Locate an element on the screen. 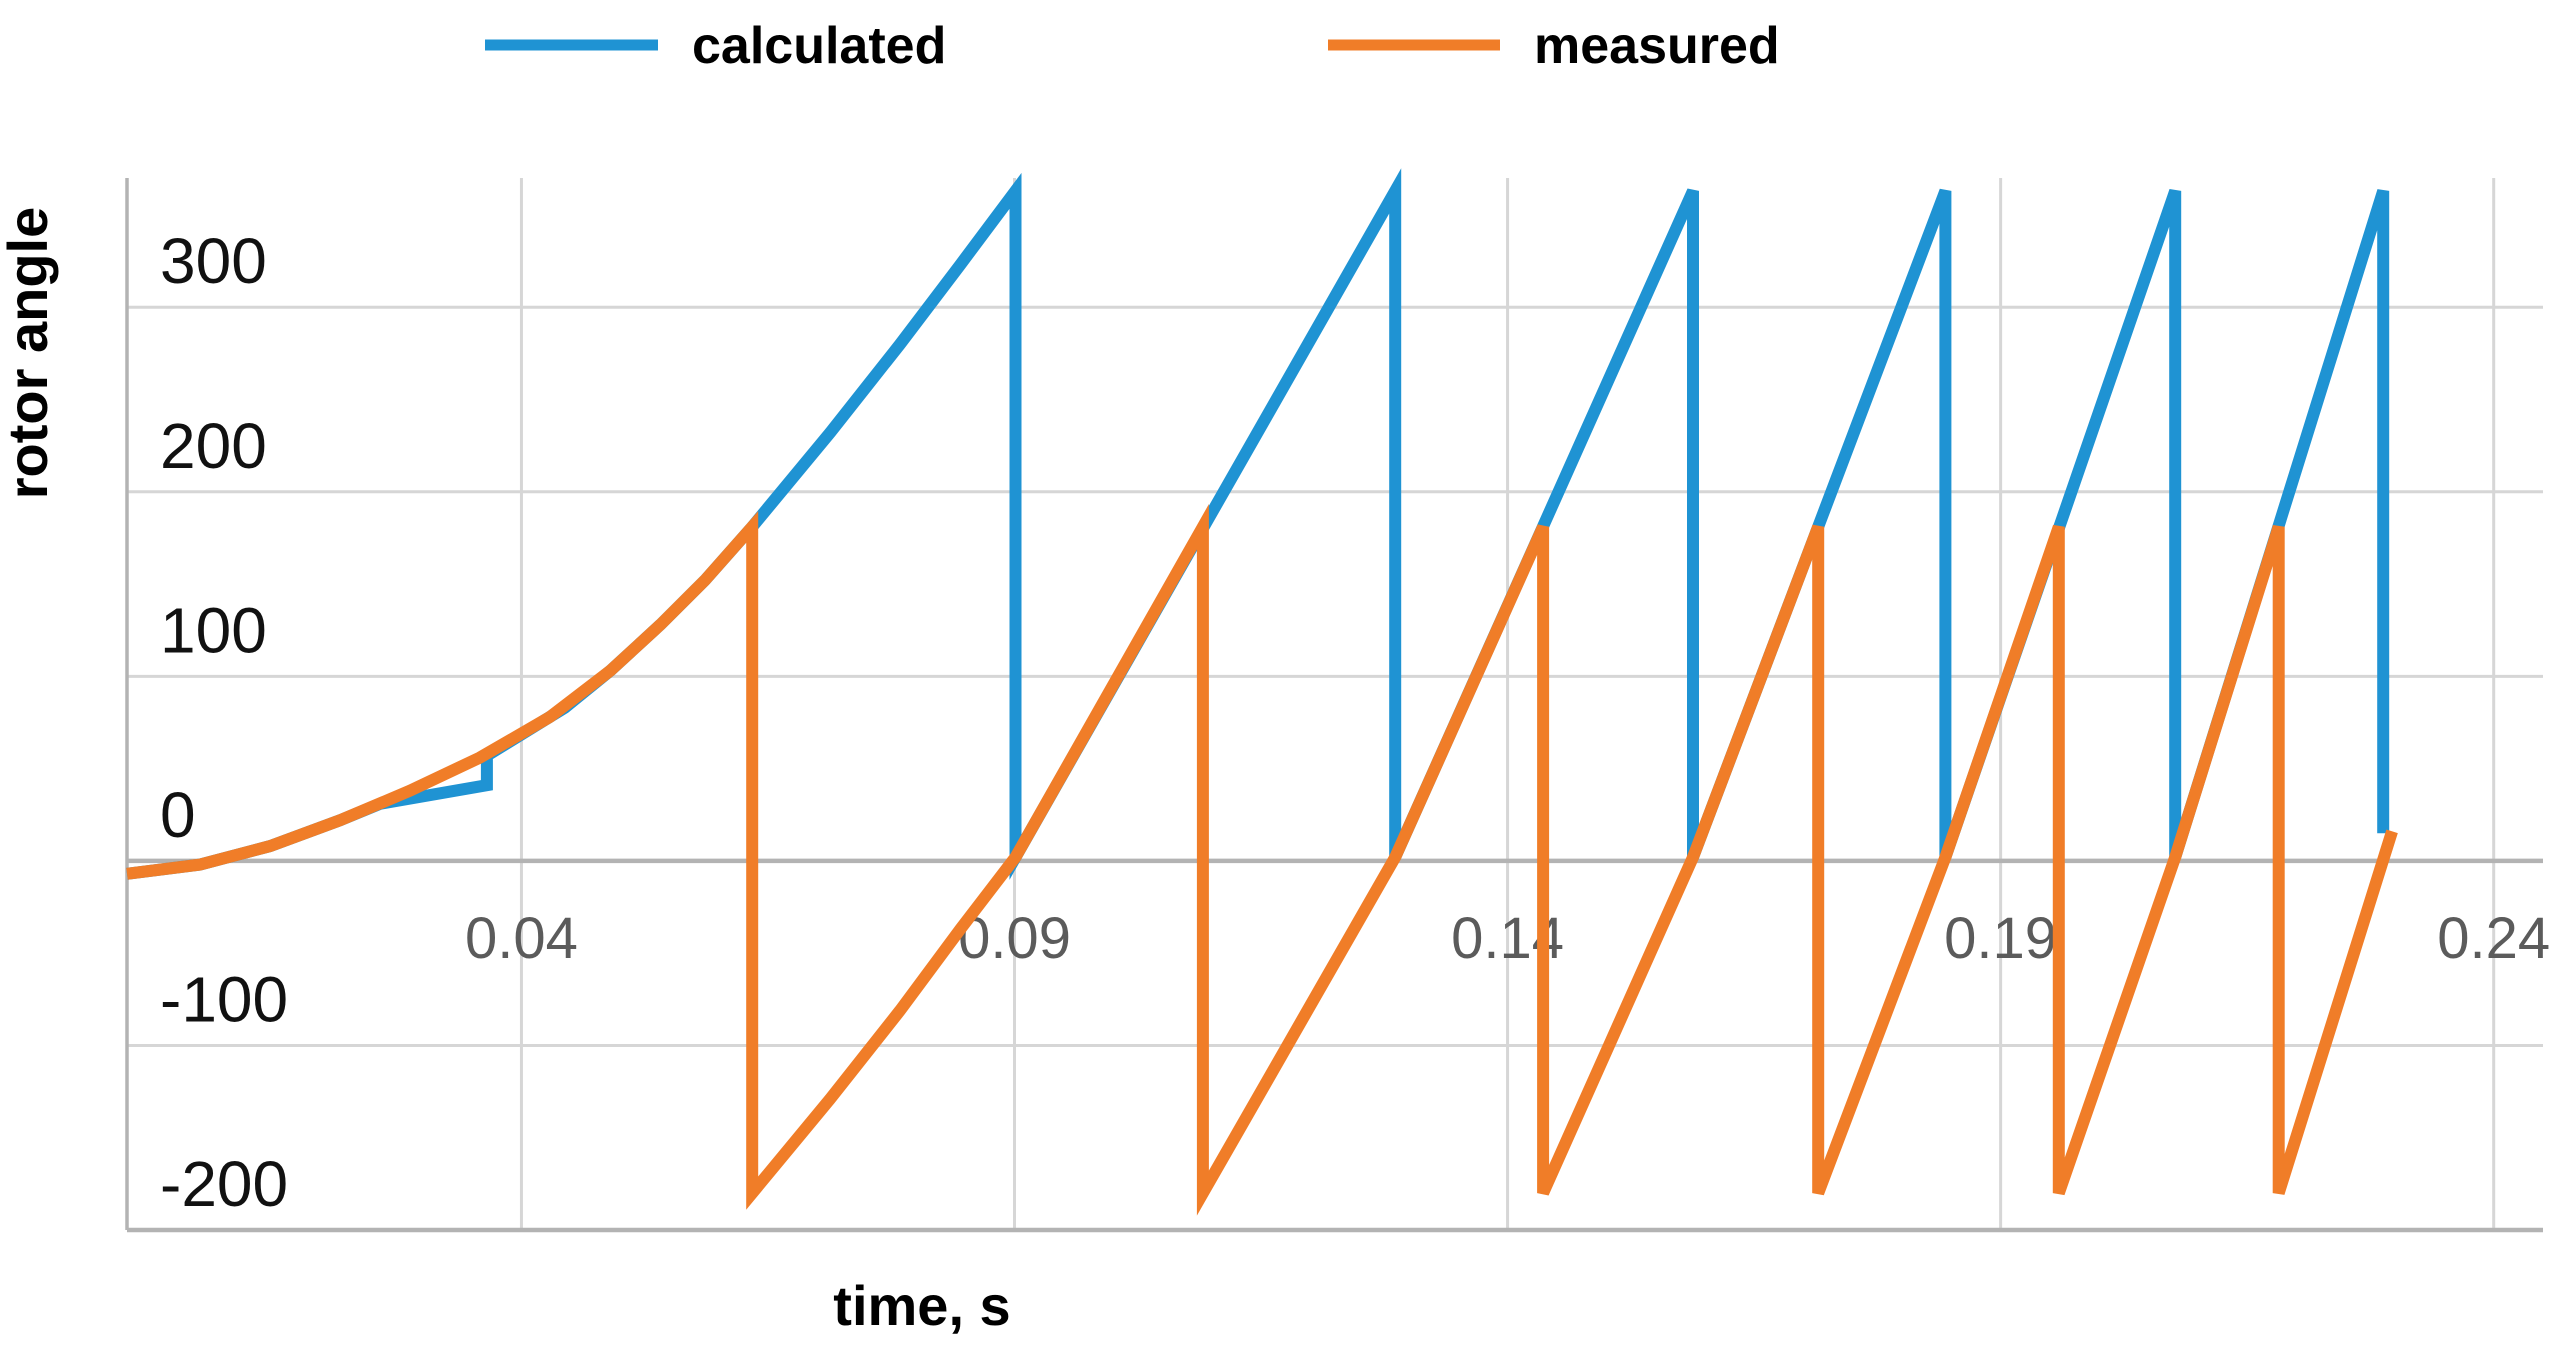 The height and width of the screenshot is (1349, 2573). x-tick-label: 0.04 is located at coordinates (521, 938).